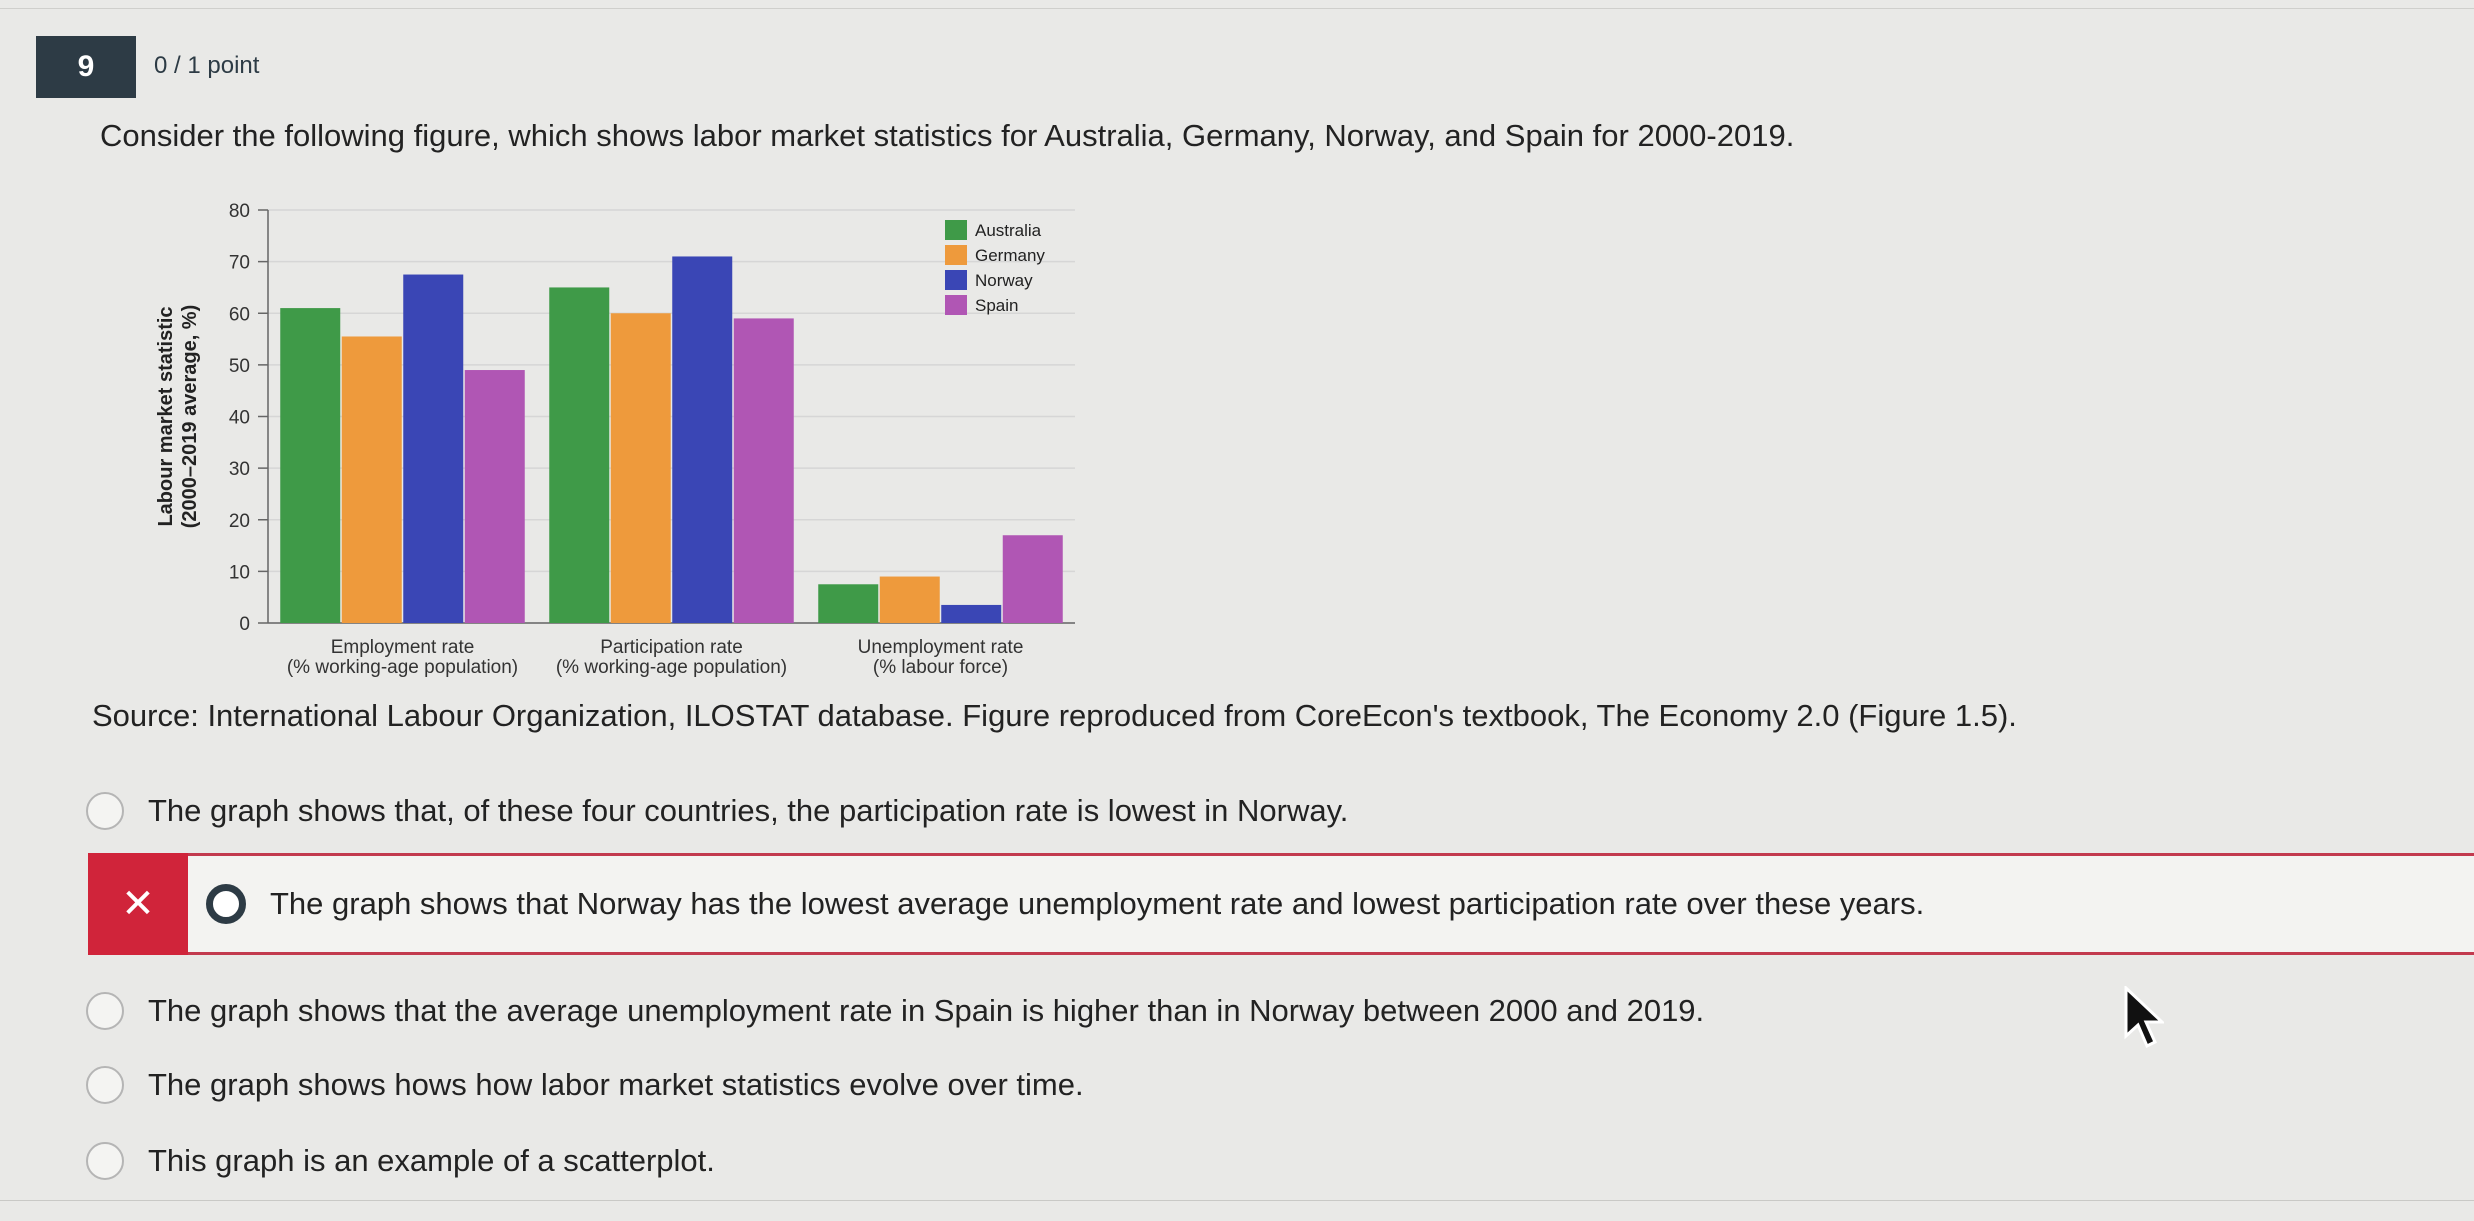 This screenshot has height=1221, width=2474. What do you see at coordinates (239, 263) in the screenshot?
I see `y-tick-label: 70` at bounding box center [239, 263].